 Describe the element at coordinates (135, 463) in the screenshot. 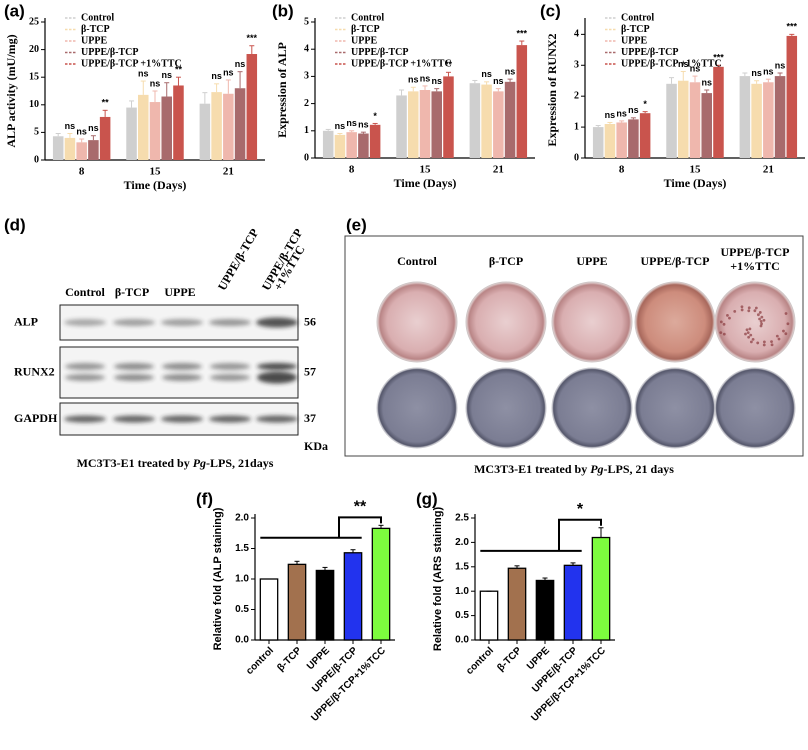

I see `caption-part: MC3T3-E1 treated by` at that location.